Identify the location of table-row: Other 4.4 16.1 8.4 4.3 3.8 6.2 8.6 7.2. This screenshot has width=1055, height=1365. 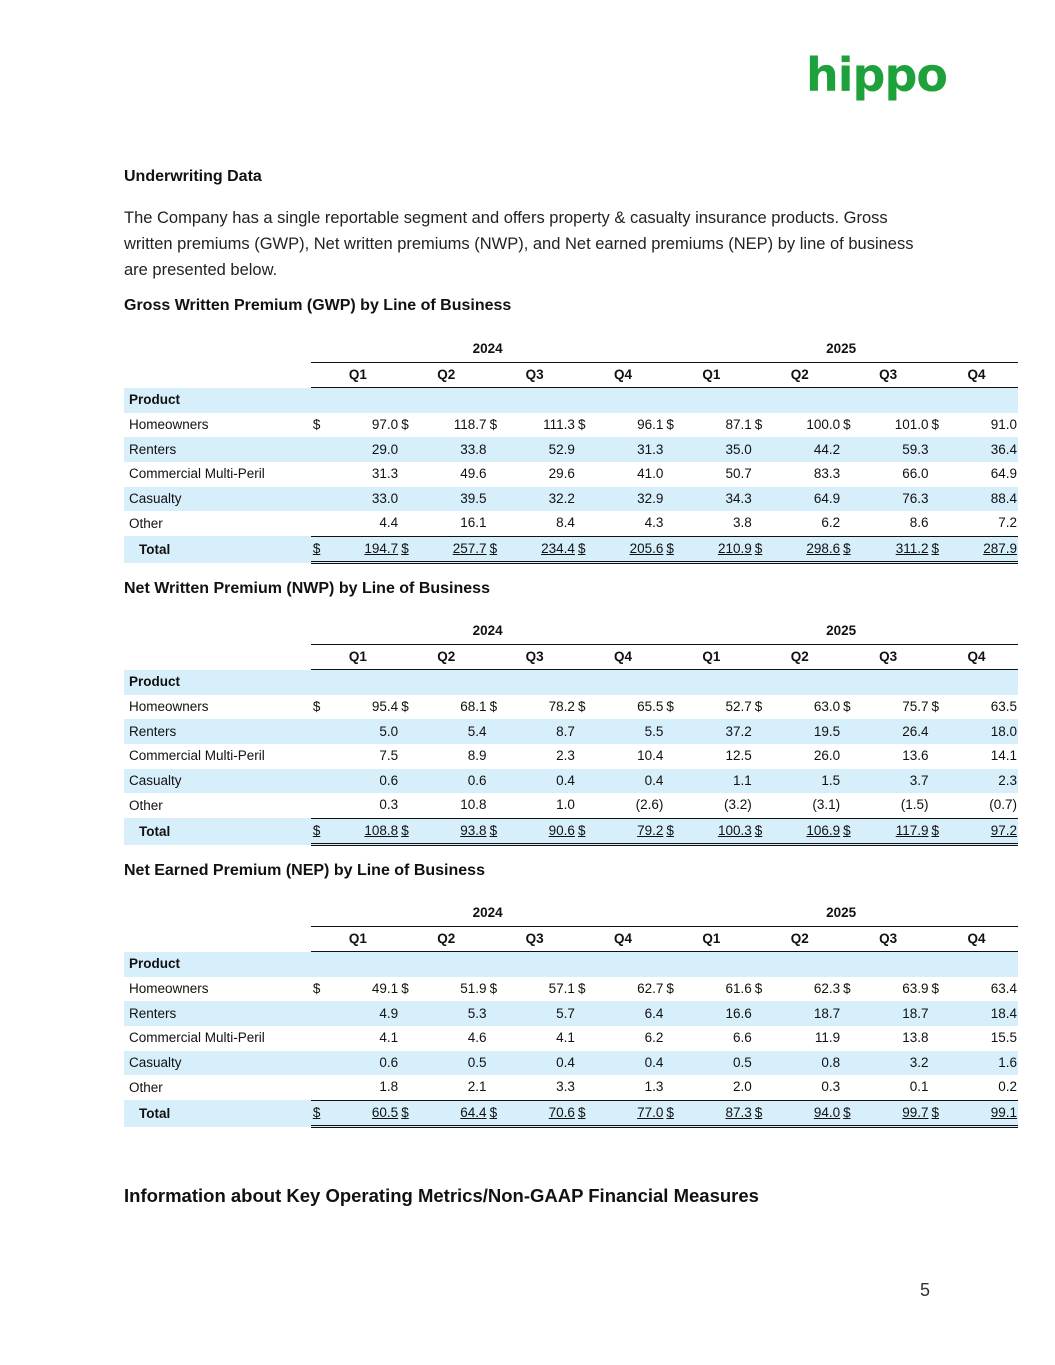
(571, 524).